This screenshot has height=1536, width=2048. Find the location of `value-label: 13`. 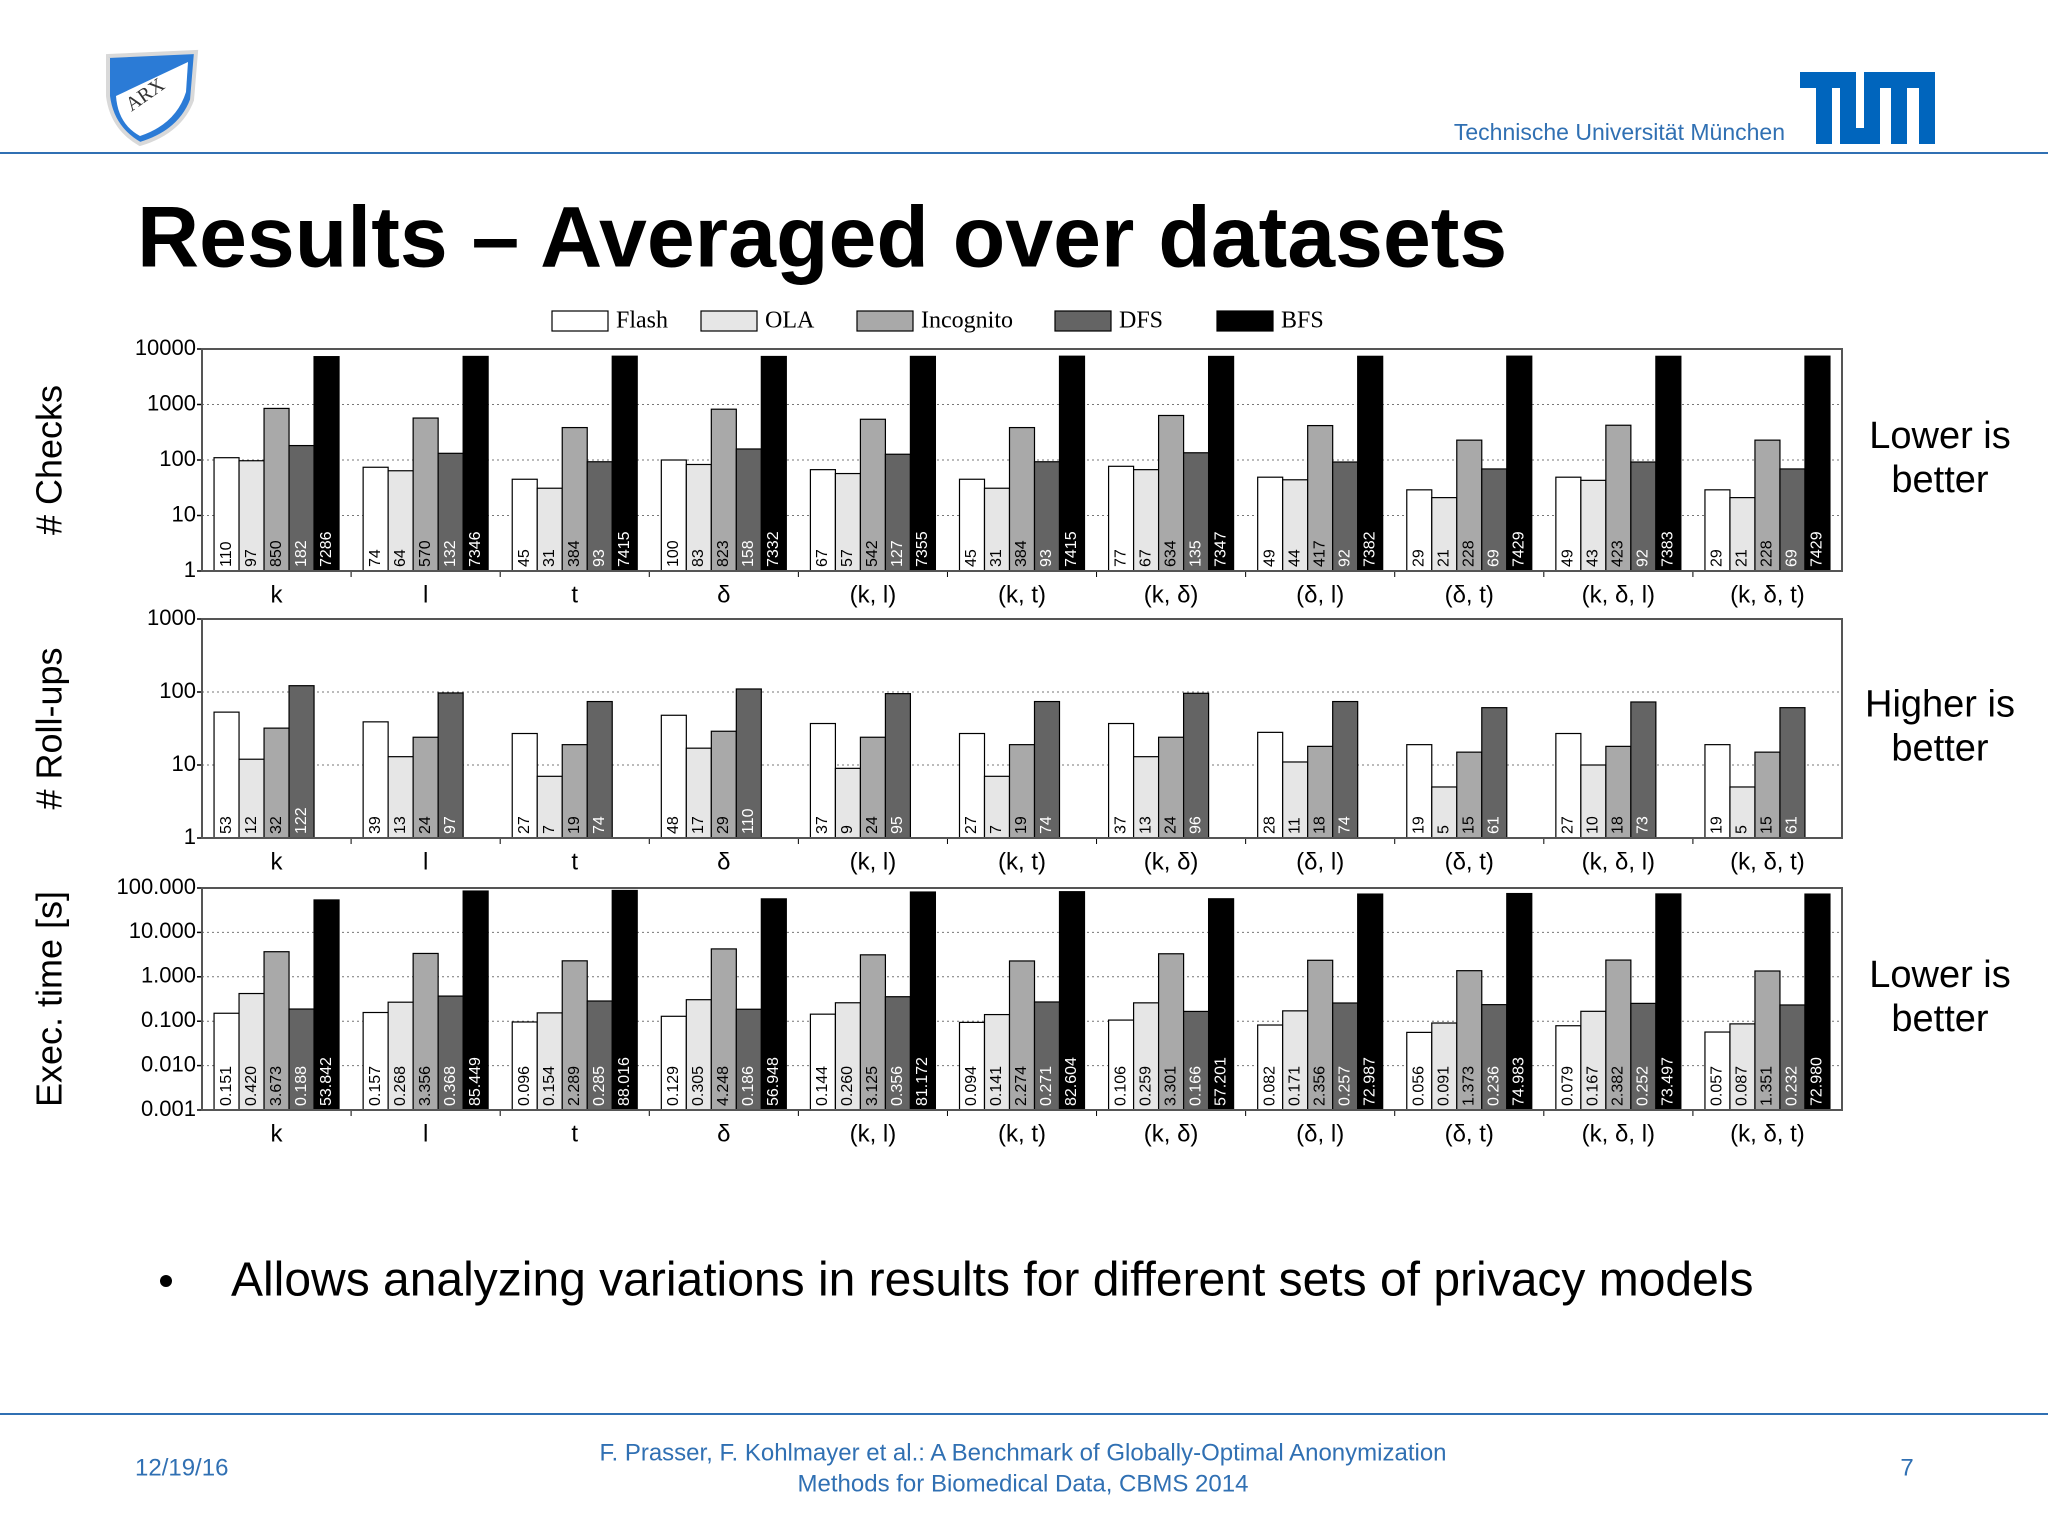

value-label: 13 is located at coordinates (1145, 825).